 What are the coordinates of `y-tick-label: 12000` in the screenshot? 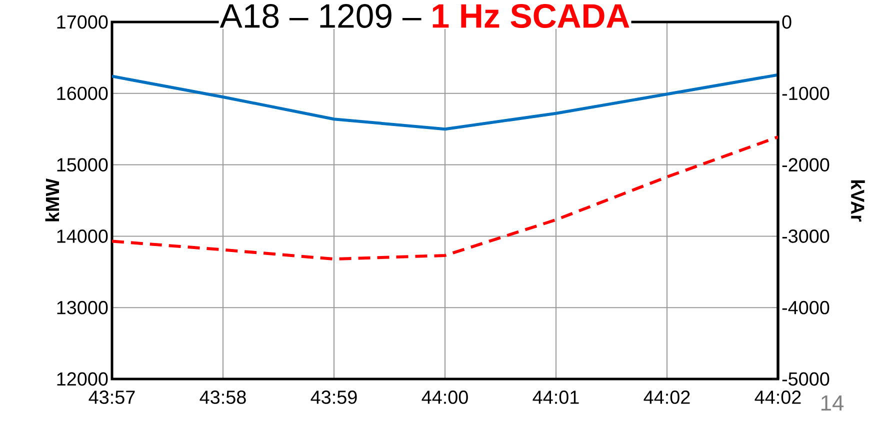 It's located at (82, 379).